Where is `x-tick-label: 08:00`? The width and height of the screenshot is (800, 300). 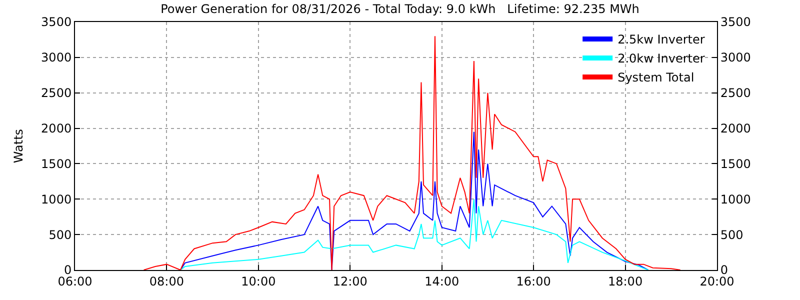 x-tick-label: 08:00 is located at coordinates (166, 281).